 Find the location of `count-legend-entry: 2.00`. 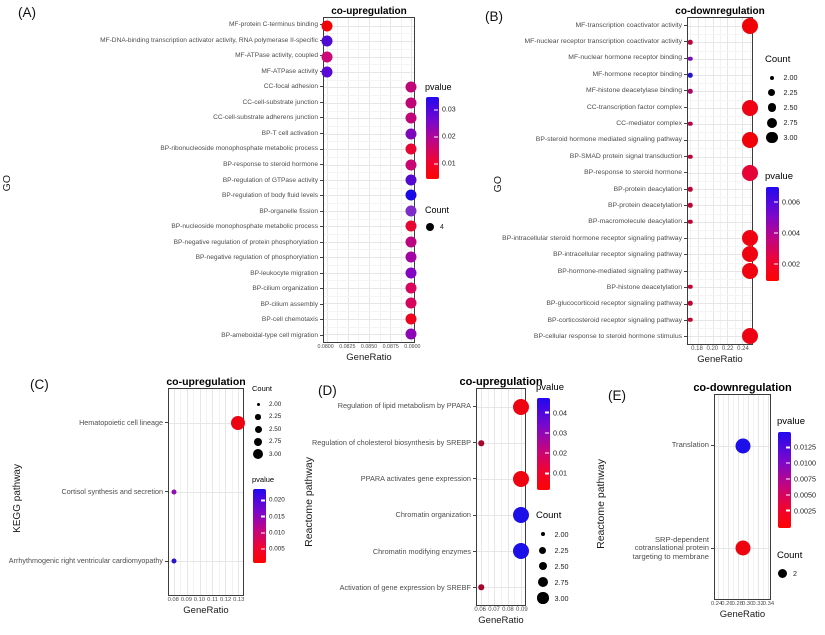

count-legend-entry: 2.00 is located at coordinates (266, 404).